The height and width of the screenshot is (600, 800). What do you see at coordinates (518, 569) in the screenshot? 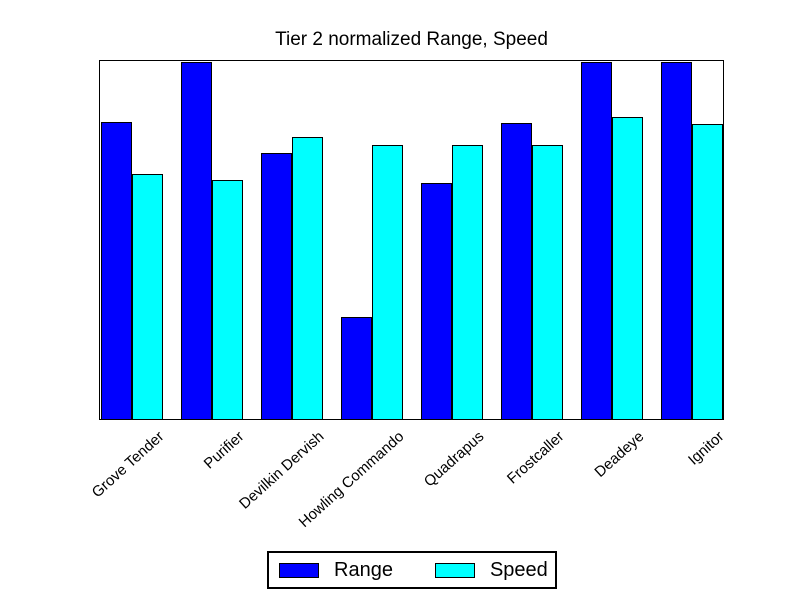
I see `legend-label-speed: Speed` at bounding box center [518, 569].